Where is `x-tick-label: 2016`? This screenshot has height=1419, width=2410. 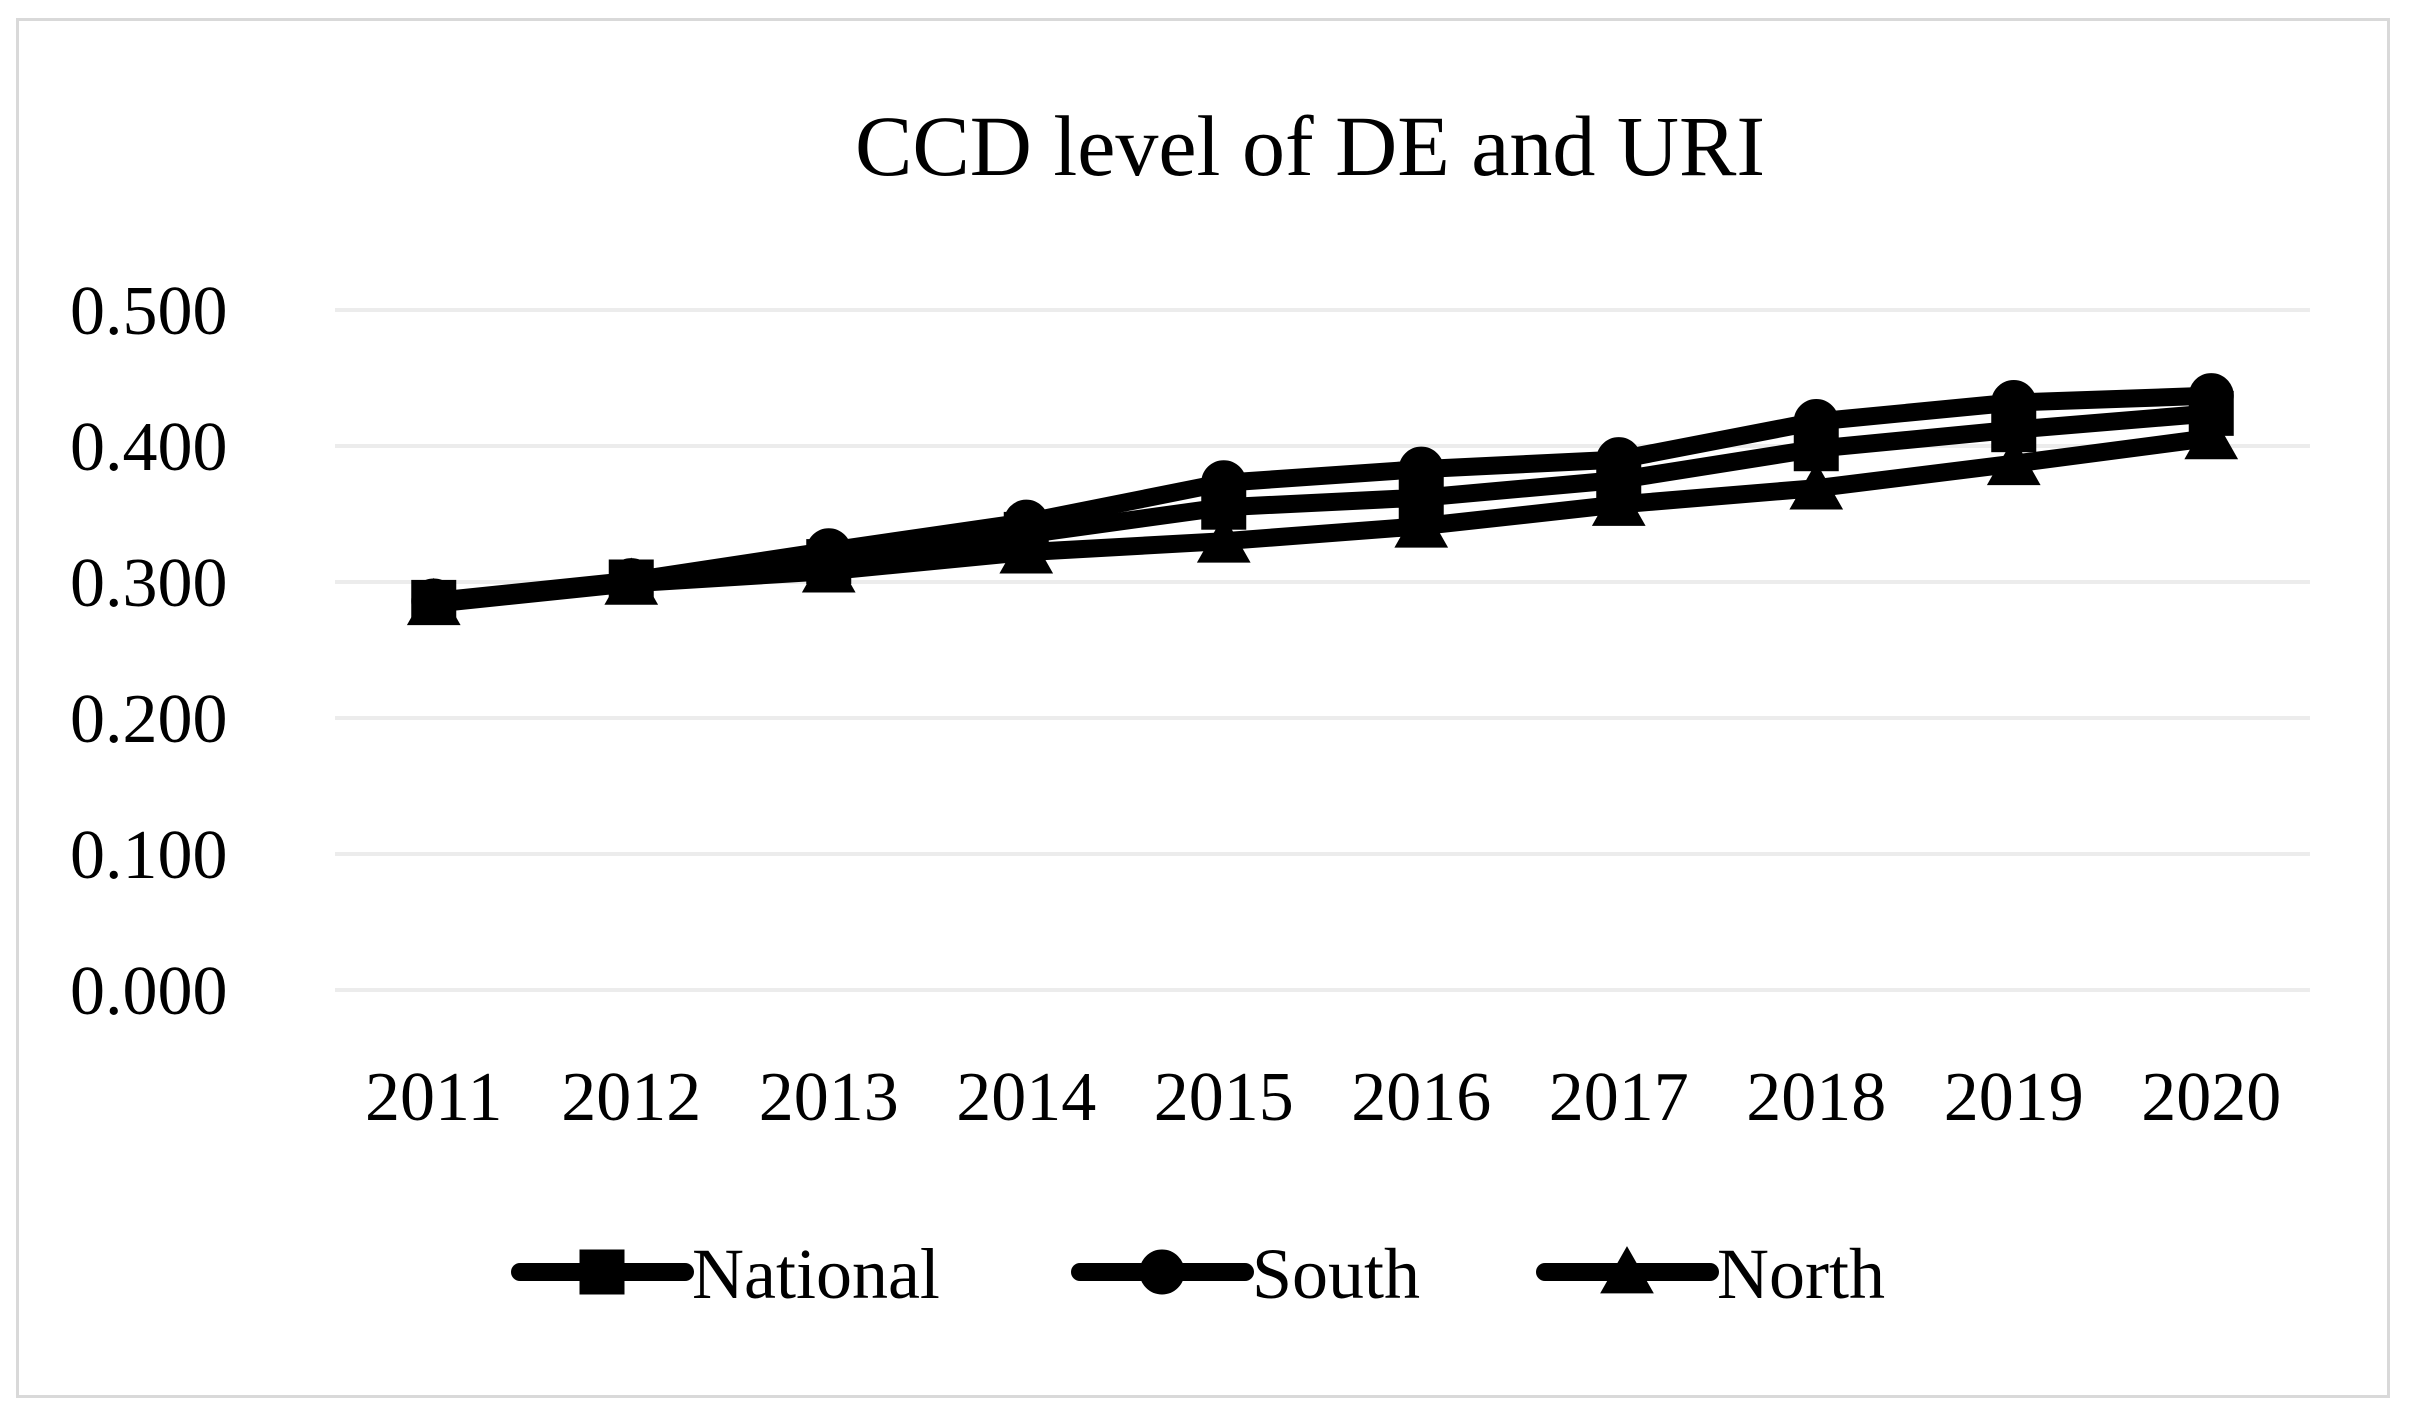 x-tick-label: 2016 is located at coordinates (1421, 1097).